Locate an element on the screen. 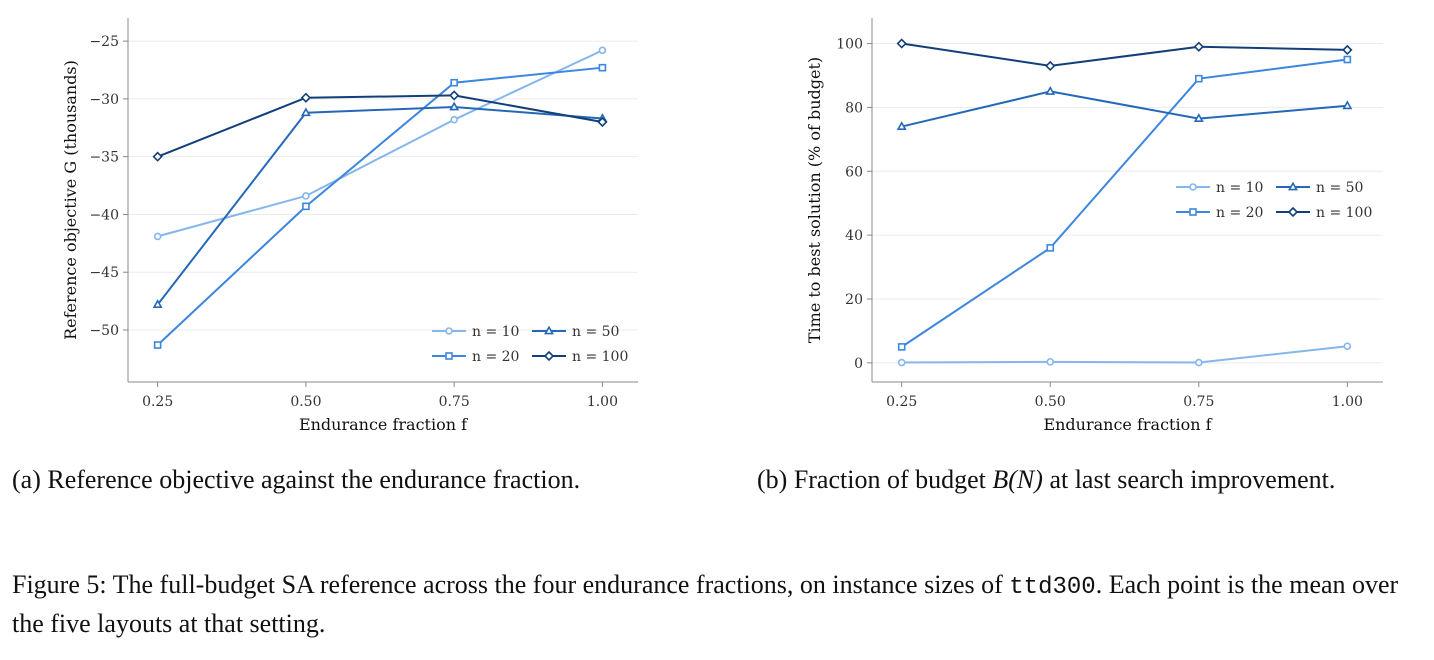 Image resolution: width=1434 pixels, height=660 pixels. y-tick-label: 80 is located at coordinates (854, 108).